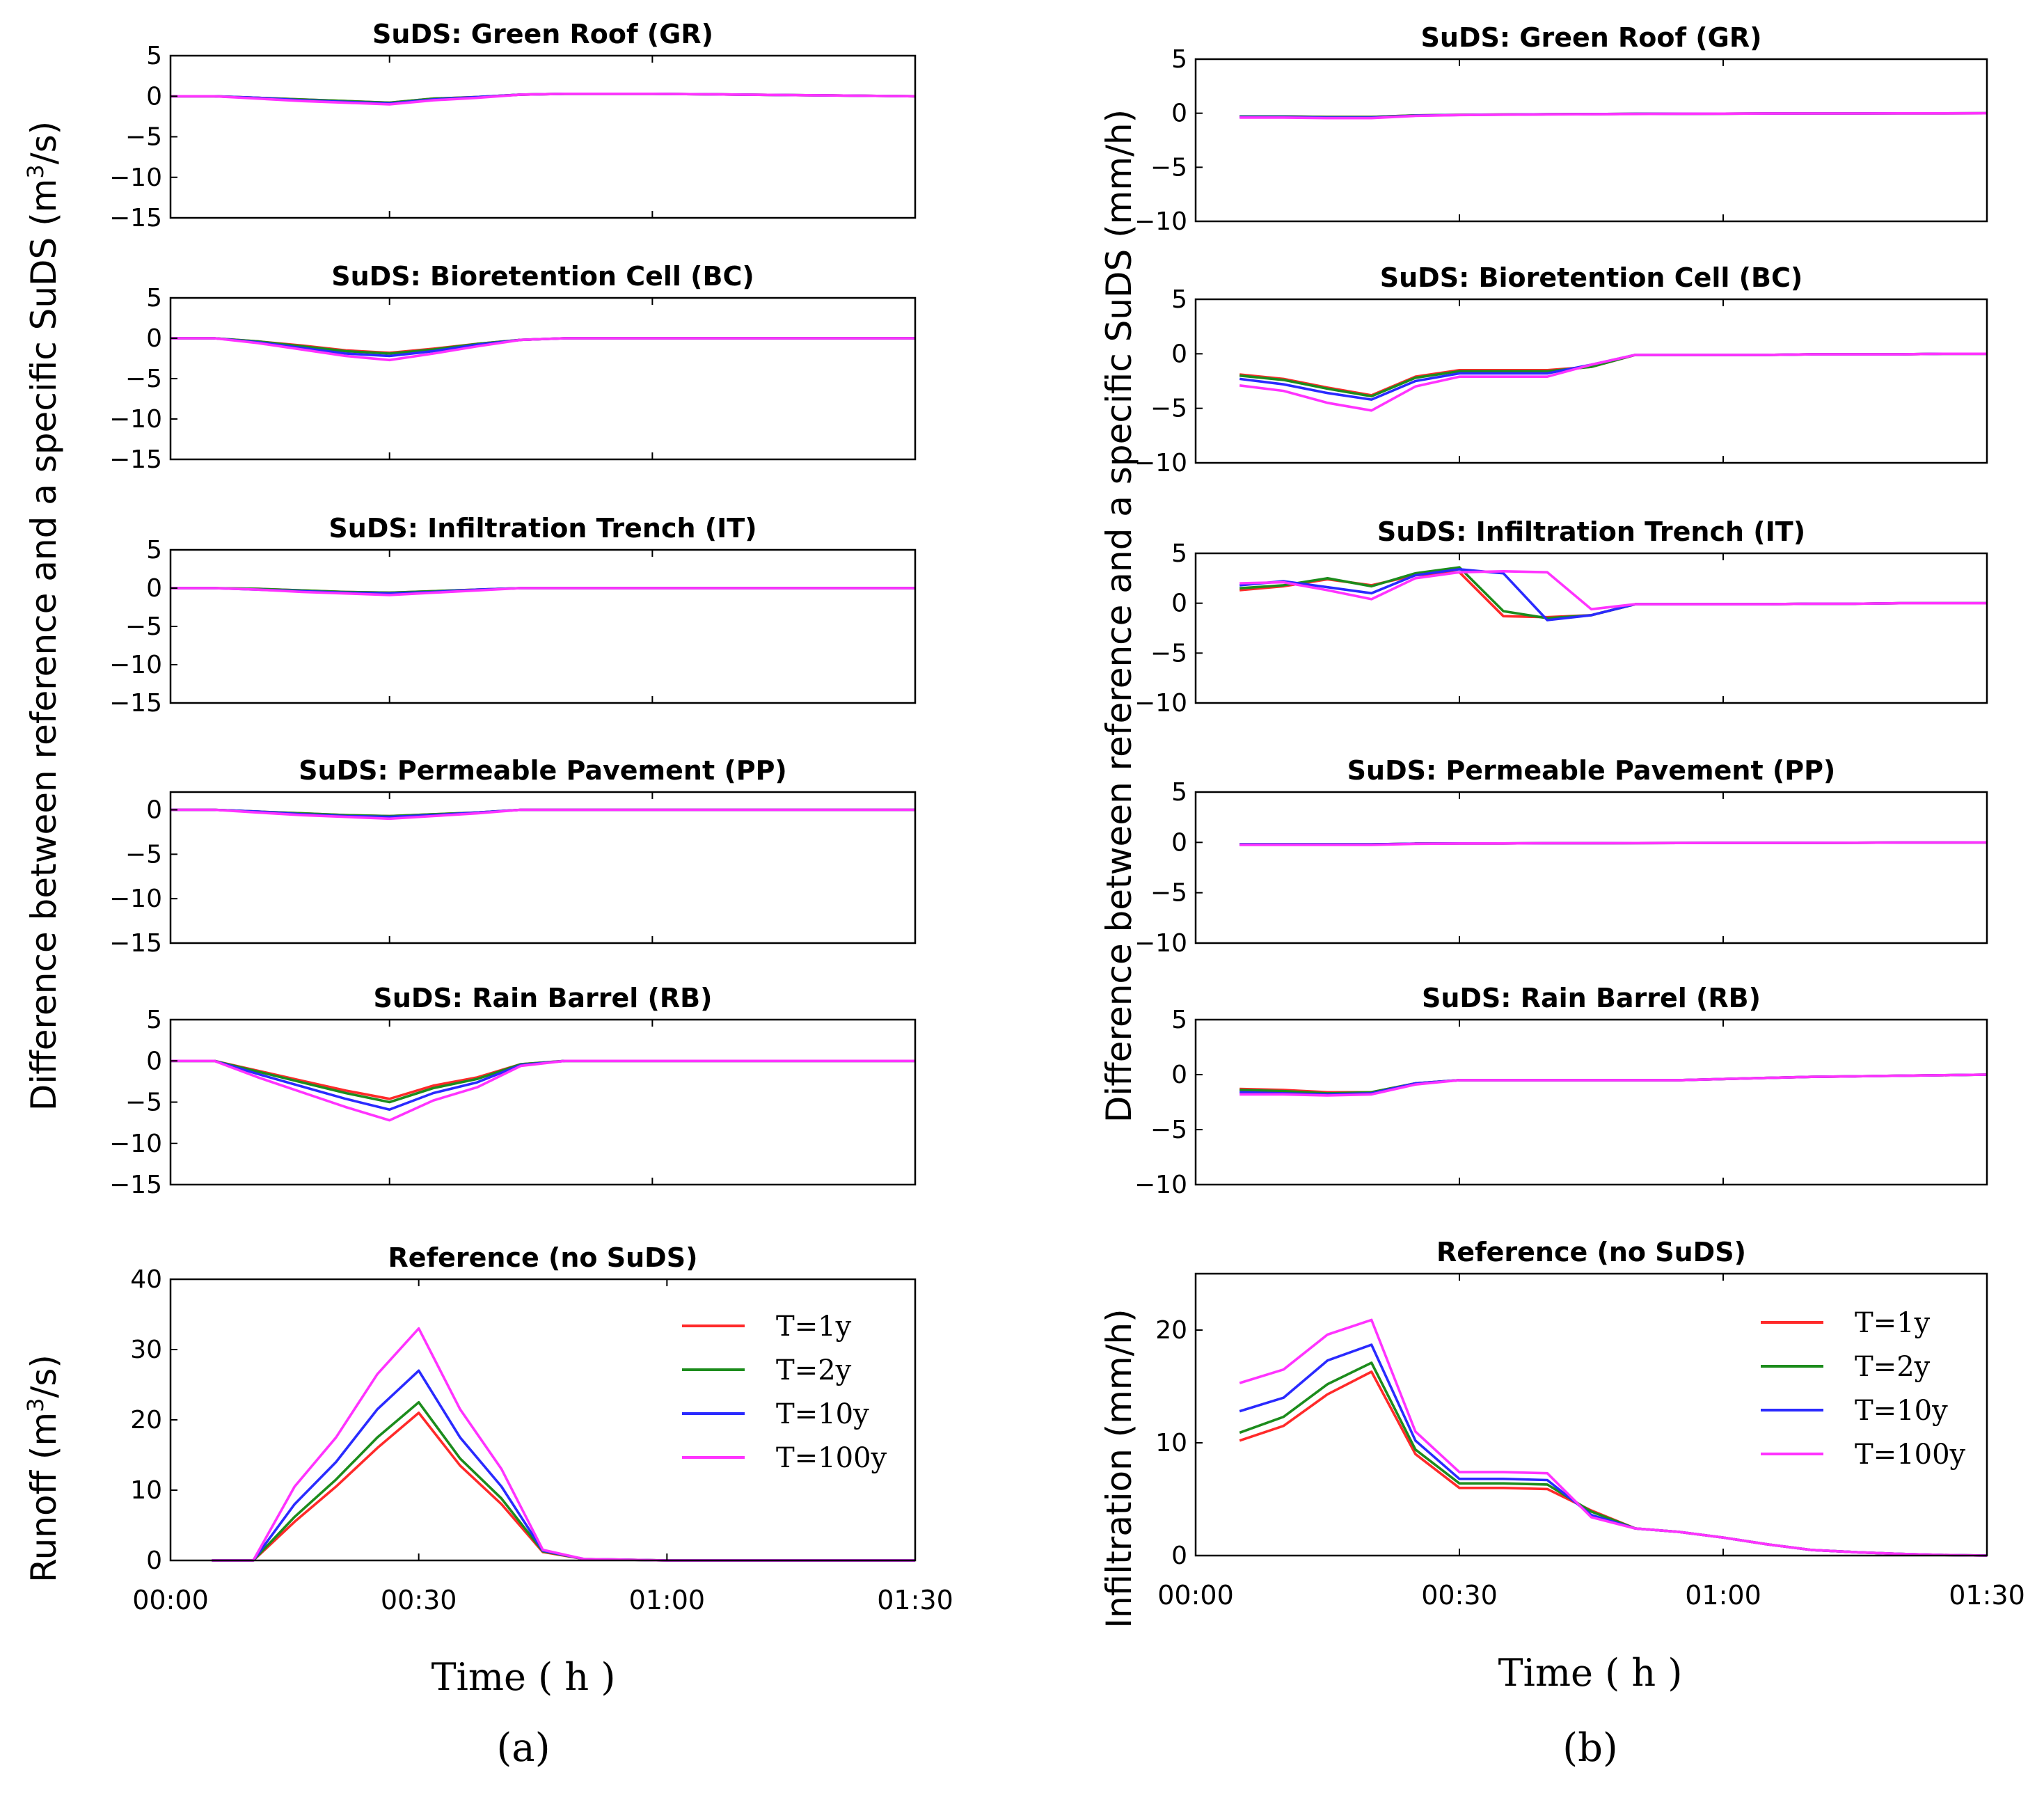 The width and height of the screenshot is (2044, 1795). I want to click on chart-title: Reference (no SuDS), so click(543, 1257).